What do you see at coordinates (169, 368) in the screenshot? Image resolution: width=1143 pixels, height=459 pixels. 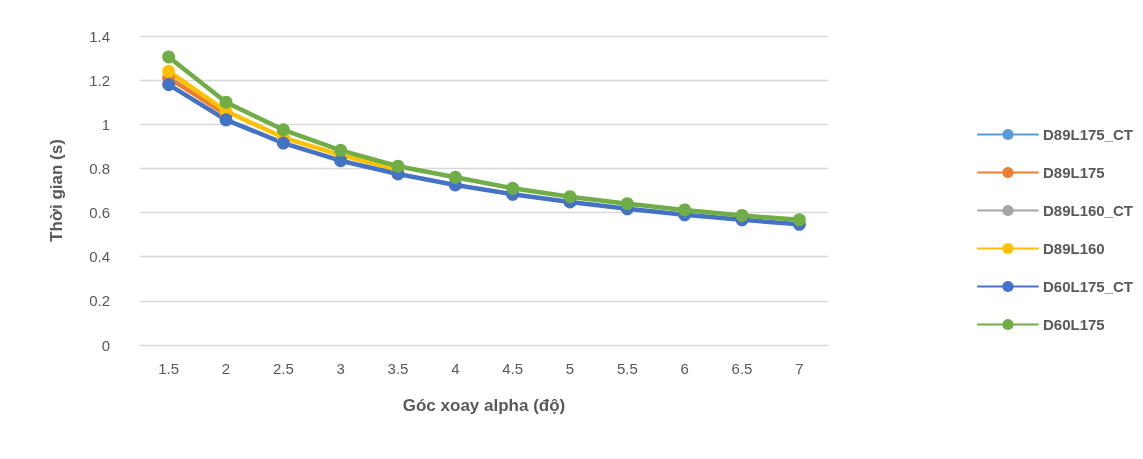 I see `x-tick-label: 1.5` at bounding box center [169, 368].